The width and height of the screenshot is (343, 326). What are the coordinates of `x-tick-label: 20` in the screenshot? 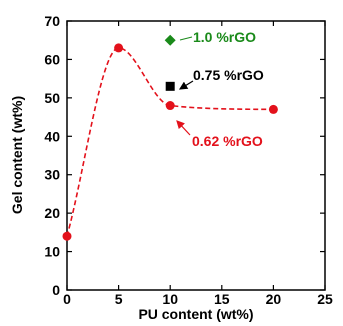 It's located at (274, 299).